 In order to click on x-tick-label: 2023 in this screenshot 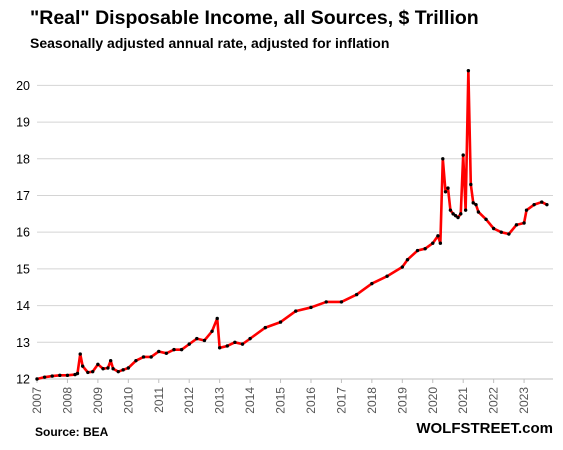, I will do `click(524, 400)`.